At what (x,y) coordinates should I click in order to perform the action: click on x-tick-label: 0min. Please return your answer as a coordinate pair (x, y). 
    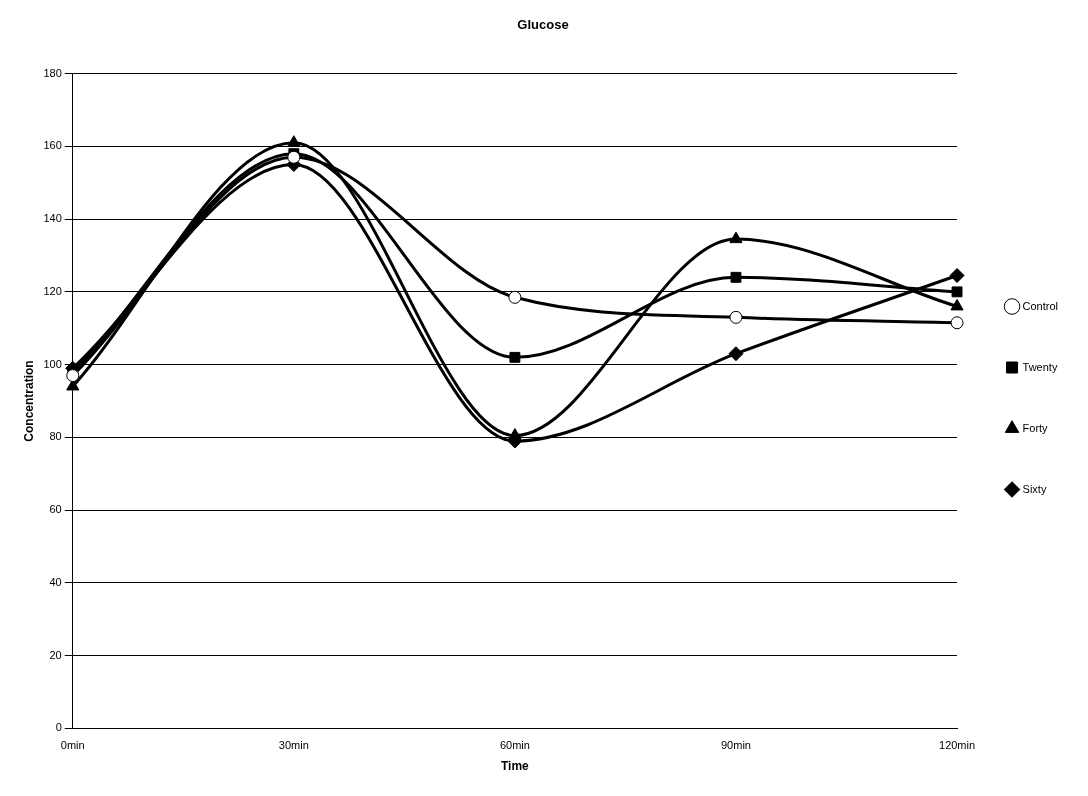
    Looking at the image, I should click on (72, 745).